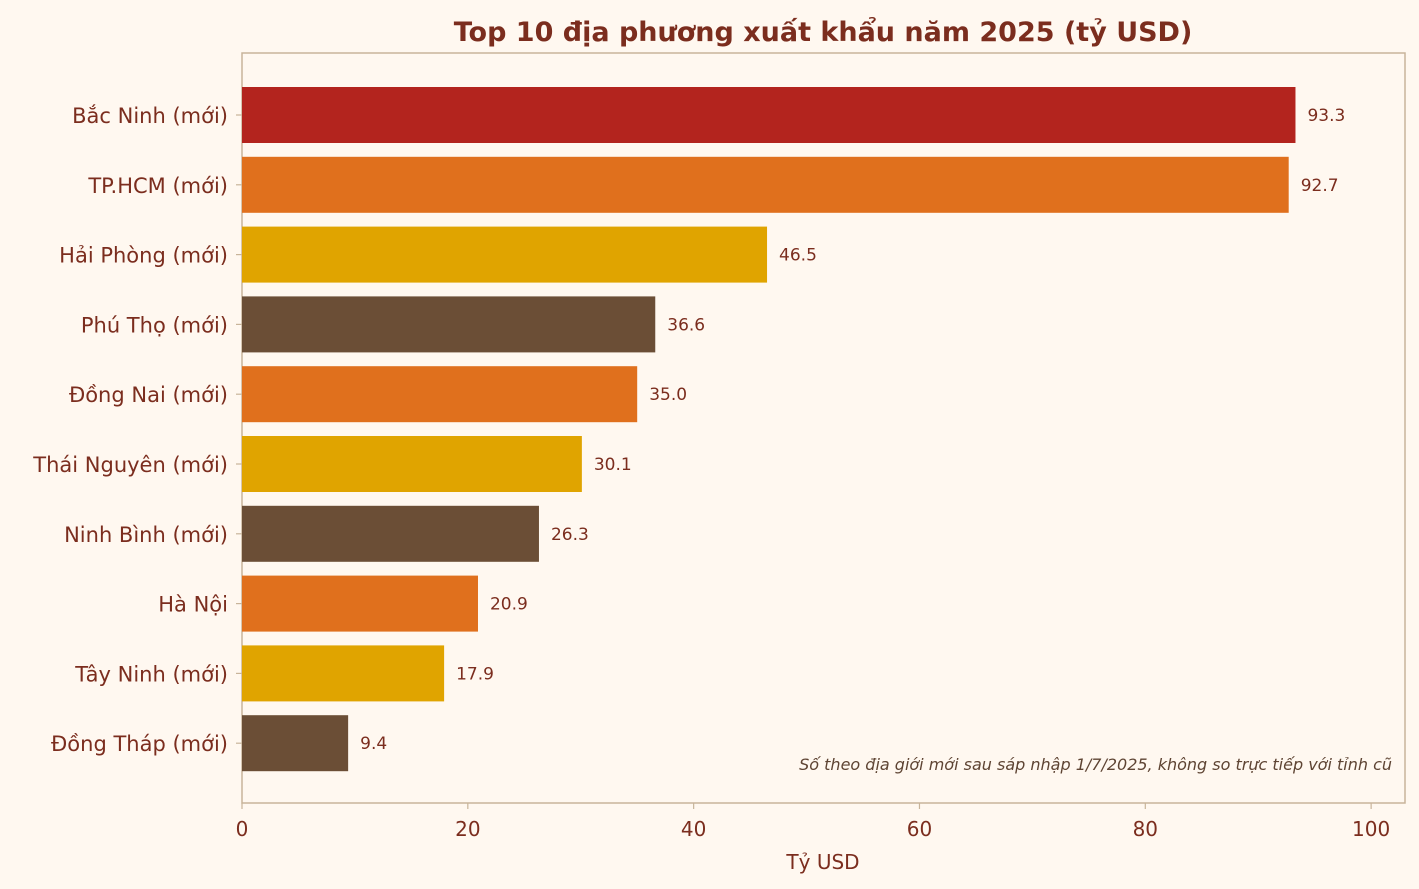  I want to click on category-label-3: Phú Thọ (mới), so click(154, 325).